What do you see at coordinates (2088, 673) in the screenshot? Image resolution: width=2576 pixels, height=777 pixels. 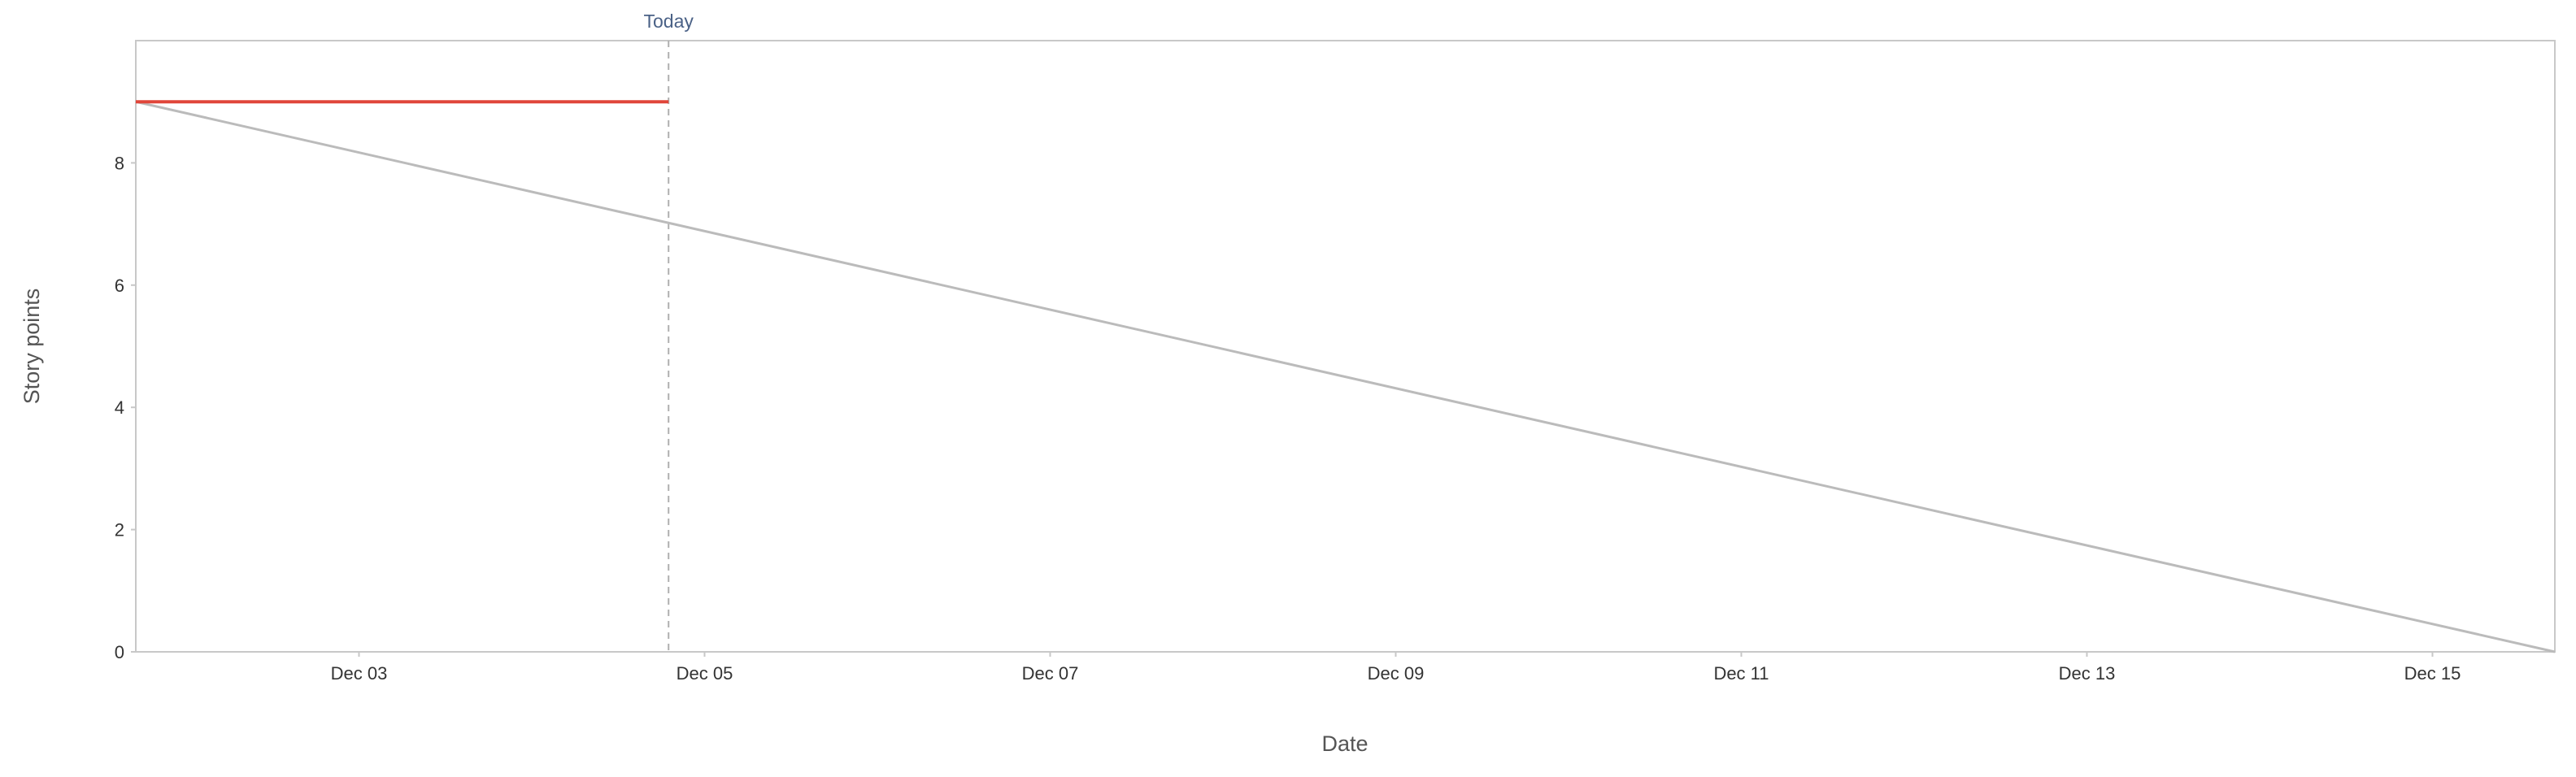 I see `x-tick-label: Dec 13` at bounding box center [2088, 673].